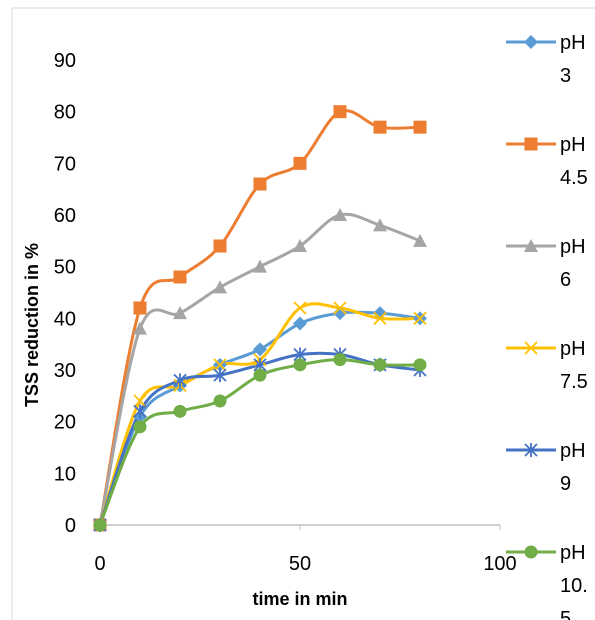 Image resolution: width=595 pixels, height=620 pixels. I want to click on x-axis-ticks: 0 50 100, so click(305, 550).